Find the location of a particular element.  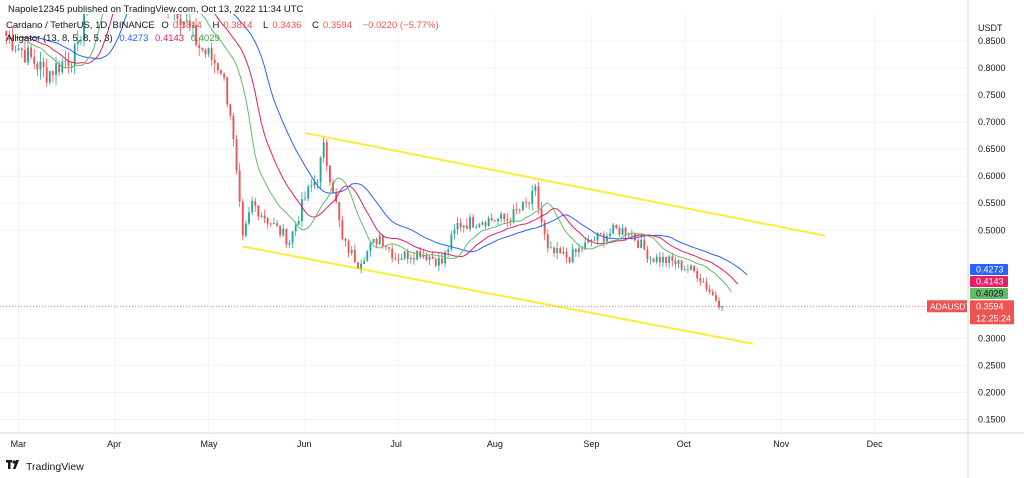

y-tick-label: 0.2500 is located at coordinates (992, 365).